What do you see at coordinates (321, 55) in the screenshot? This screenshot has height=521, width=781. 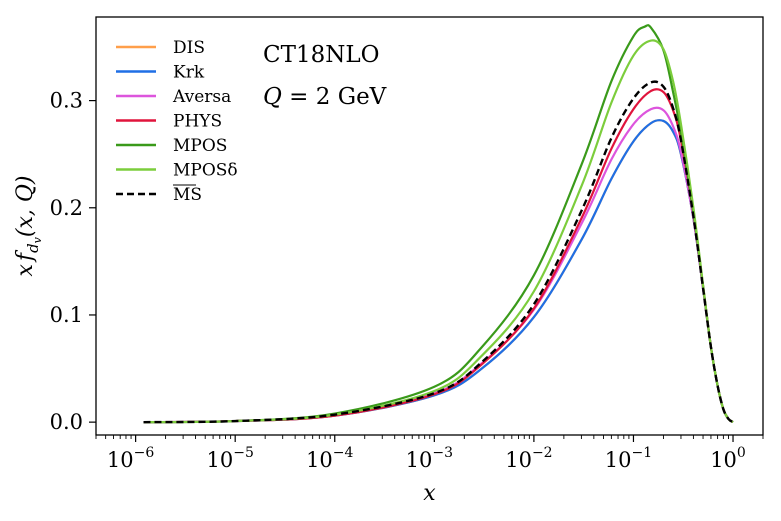 I see `annotation-pdf-set: CT18NLO` at bounding box center [321, 55].